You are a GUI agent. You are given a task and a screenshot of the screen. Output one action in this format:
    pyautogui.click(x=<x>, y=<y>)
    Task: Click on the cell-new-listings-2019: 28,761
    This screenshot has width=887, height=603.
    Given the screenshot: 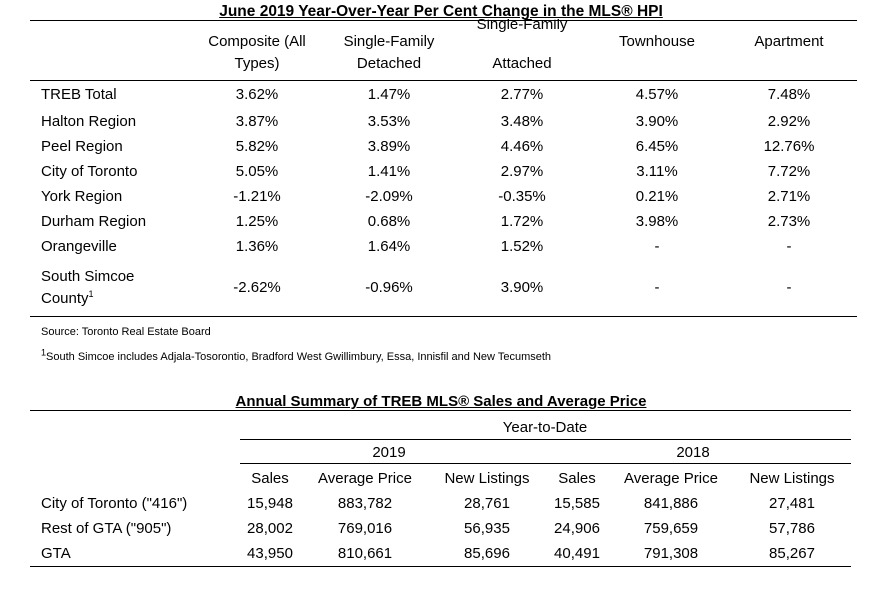 What is the action you would take?
    pyautogui.click(x=487, y=503)
    